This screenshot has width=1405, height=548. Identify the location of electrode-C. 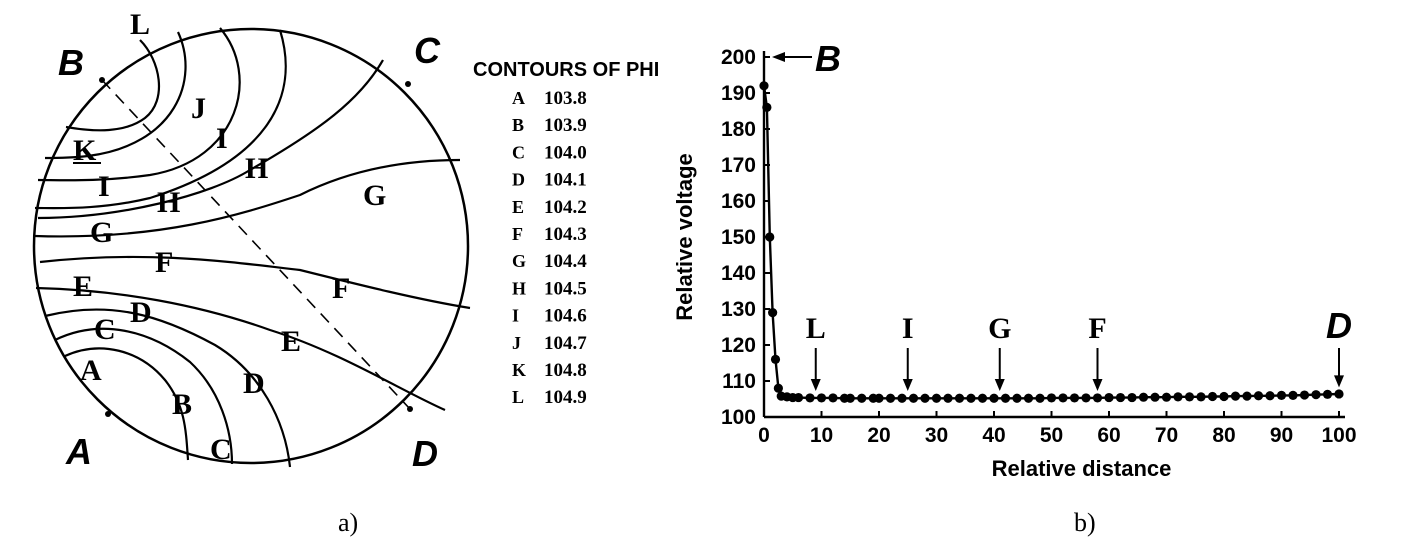
(408, 84).